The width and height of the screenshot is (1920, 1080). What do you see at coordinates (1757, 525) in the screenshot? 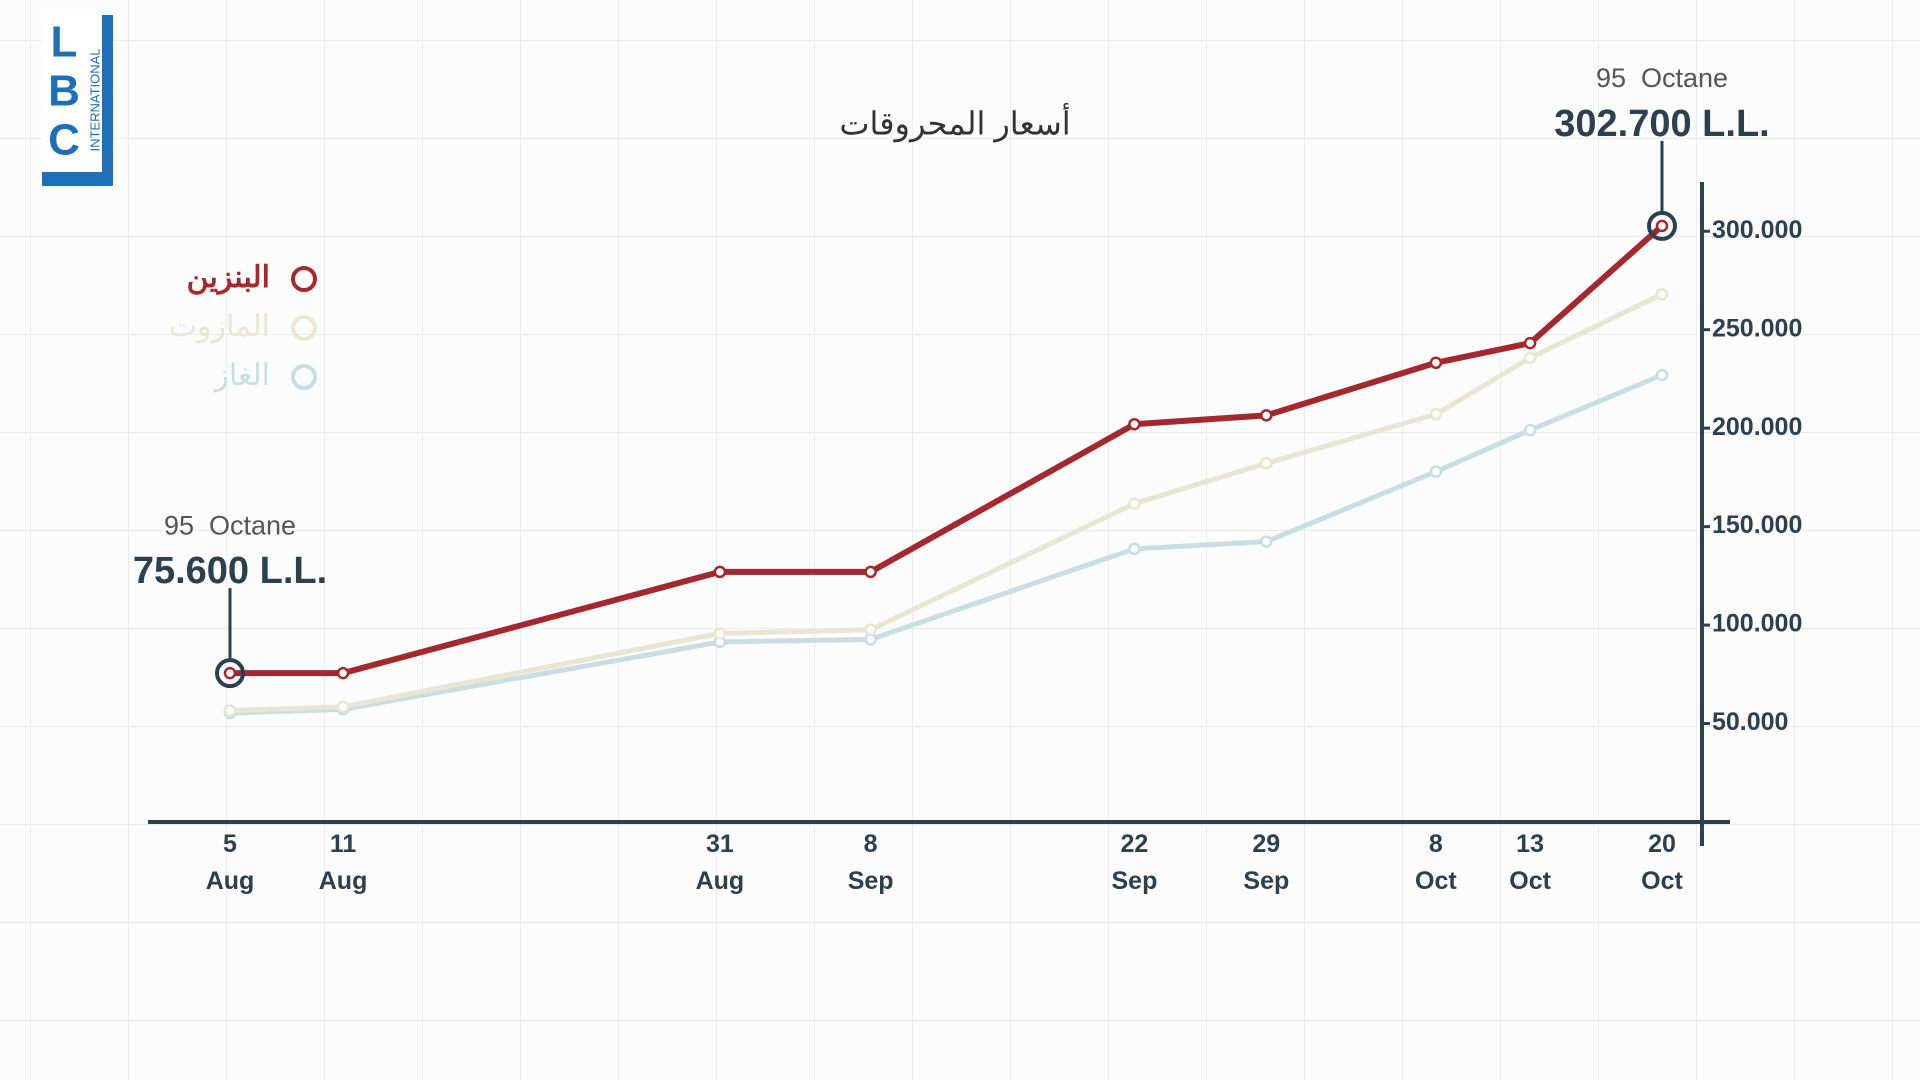
I see `y-tick-label: 150.000` at bounding box center [1757, 525].